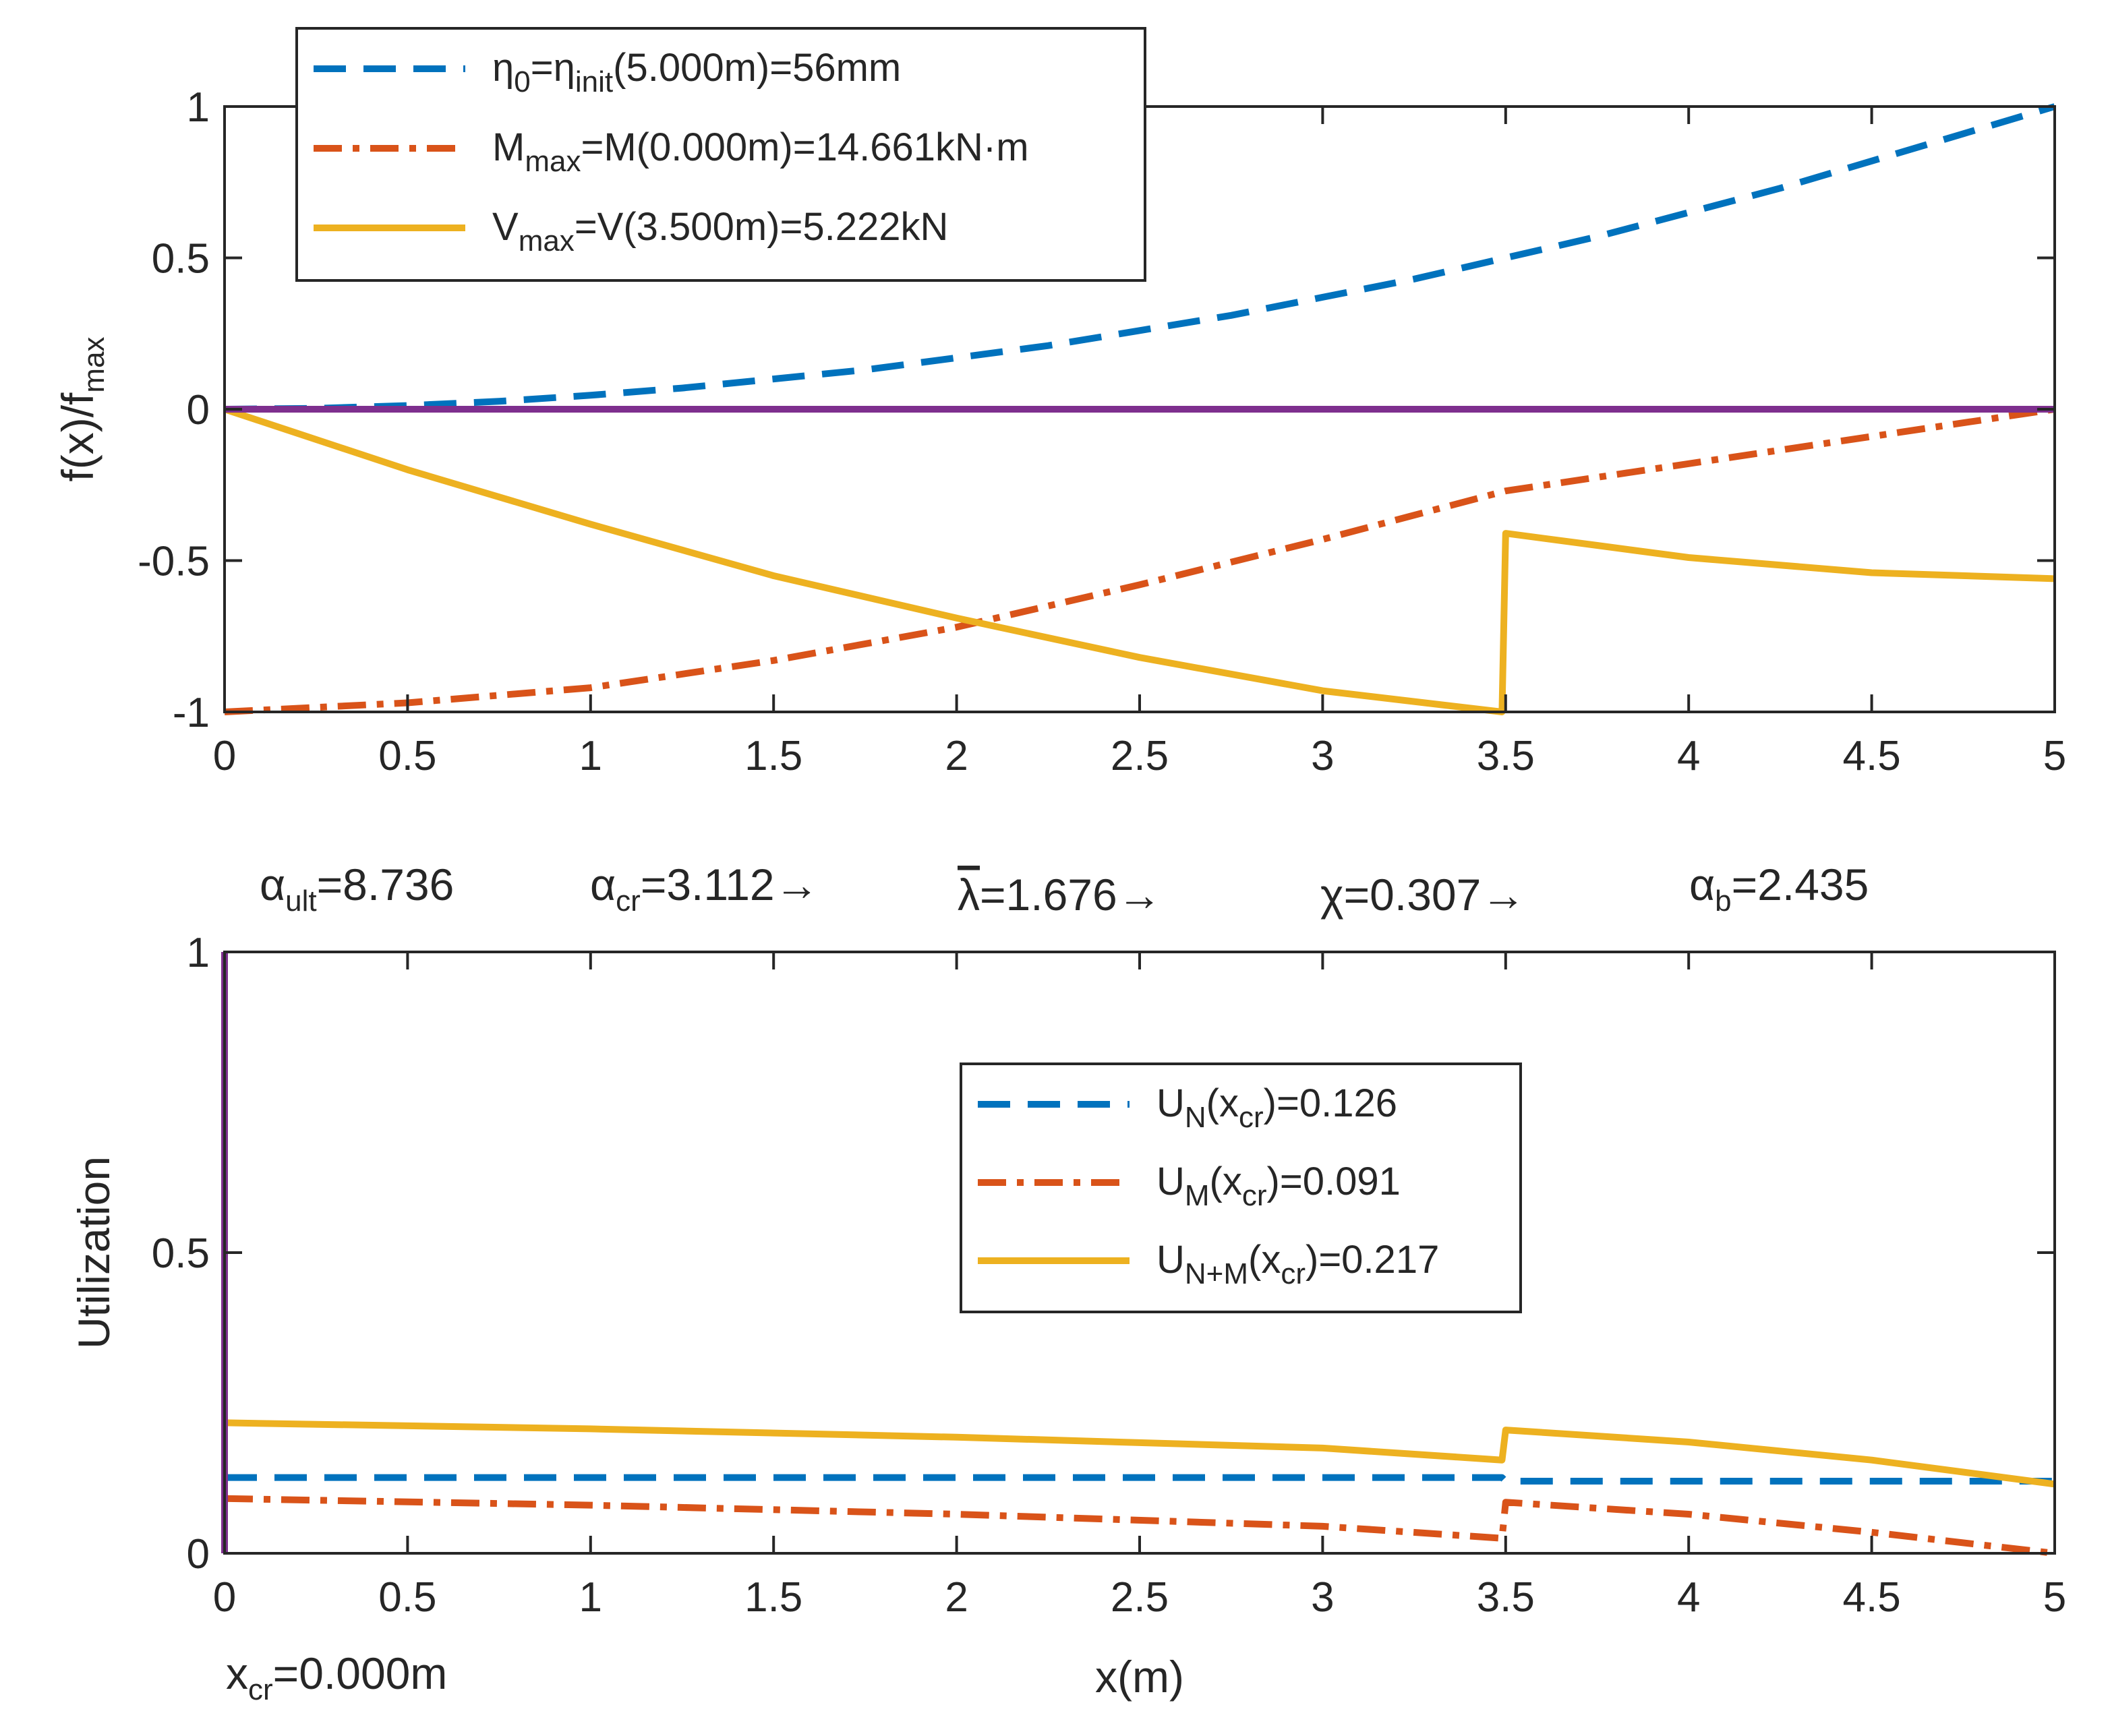 This screenshot has height=1736, width=2110. I want to click on legend-label-UNM: UN+M(xcr)=0.217, so click(1297, 1264).